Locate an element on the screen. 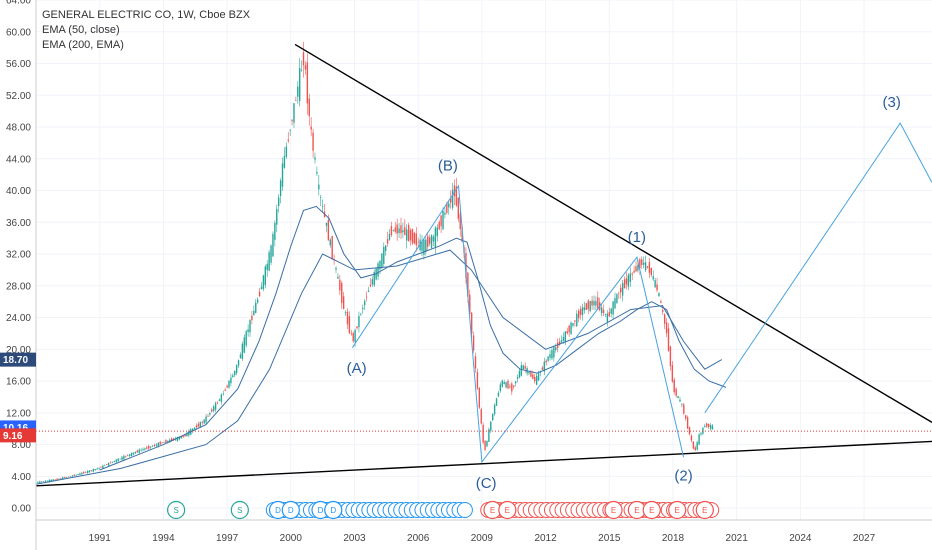 This screenshot has height=550, width=932. y-tick-label: 0.00 is located at coordinates (22, 509).